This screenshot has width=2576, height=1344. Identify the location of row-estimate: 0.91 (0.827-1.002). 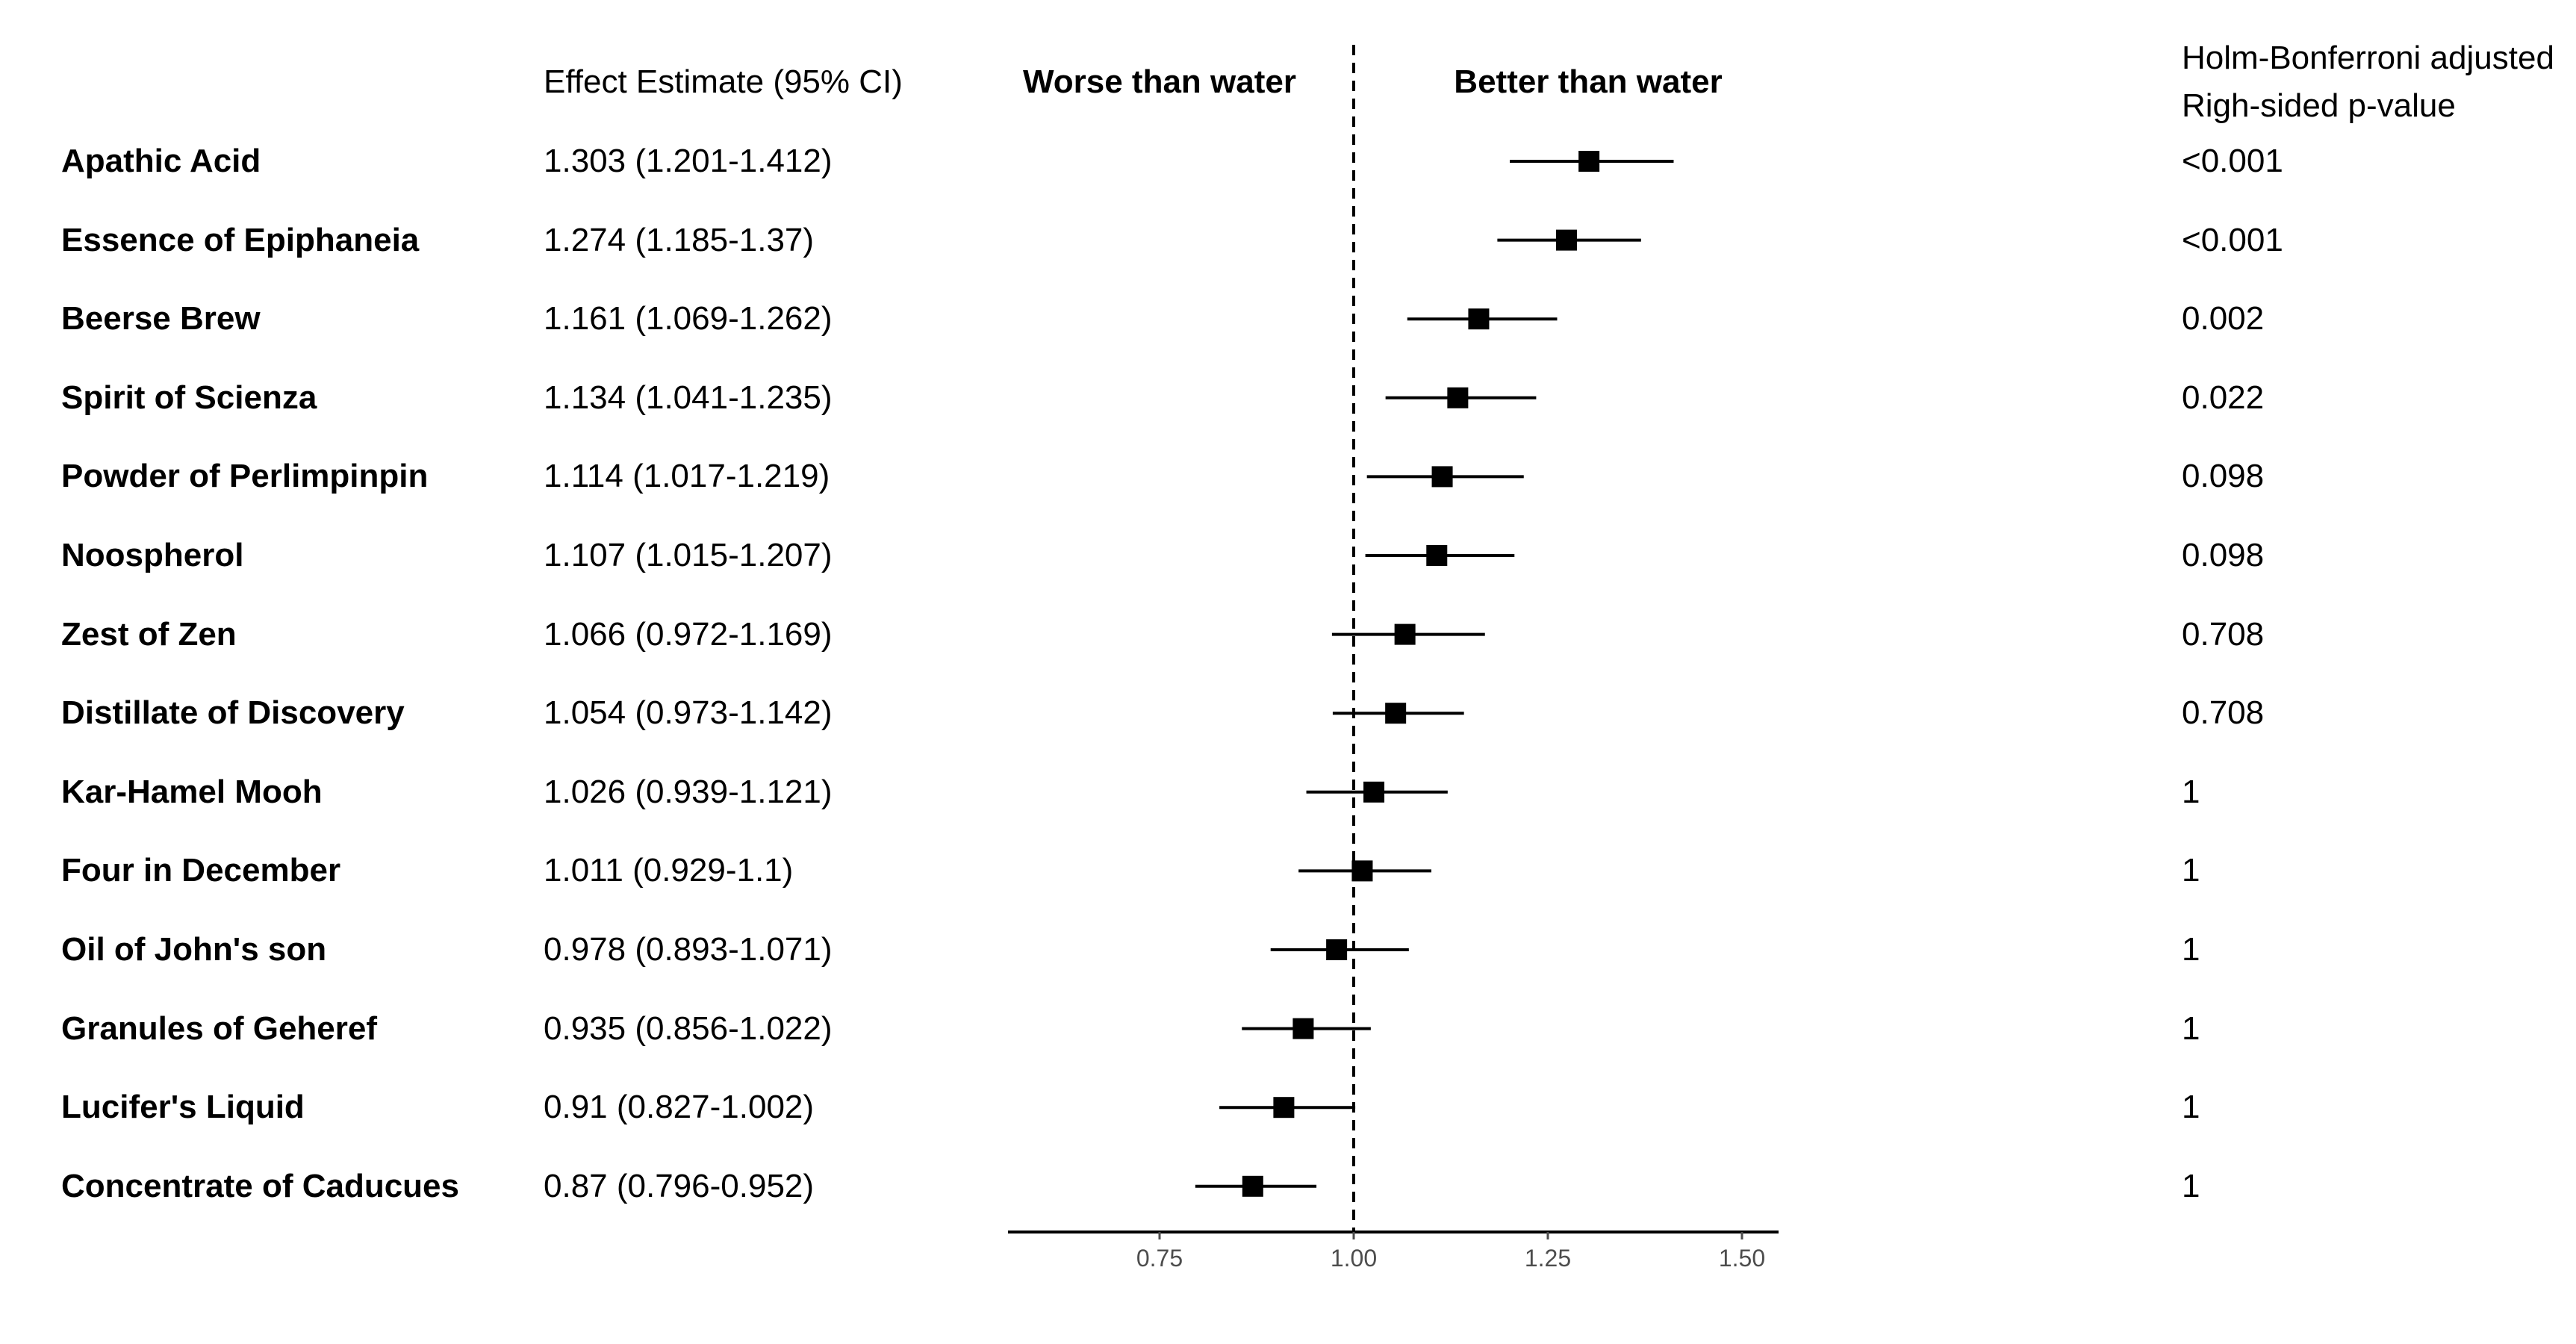
(679, 1107).